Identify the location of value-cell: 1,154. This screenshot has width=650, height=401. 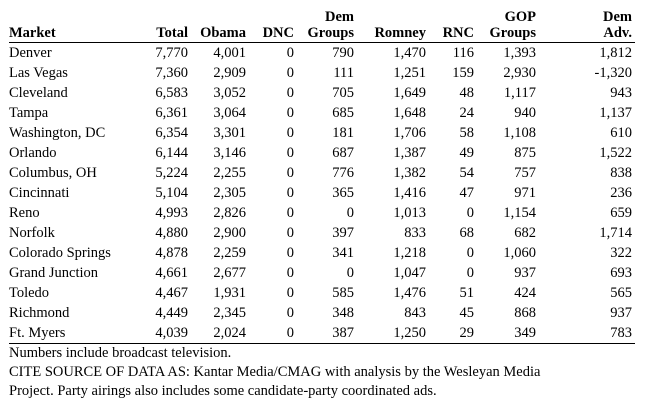
(519, 213).